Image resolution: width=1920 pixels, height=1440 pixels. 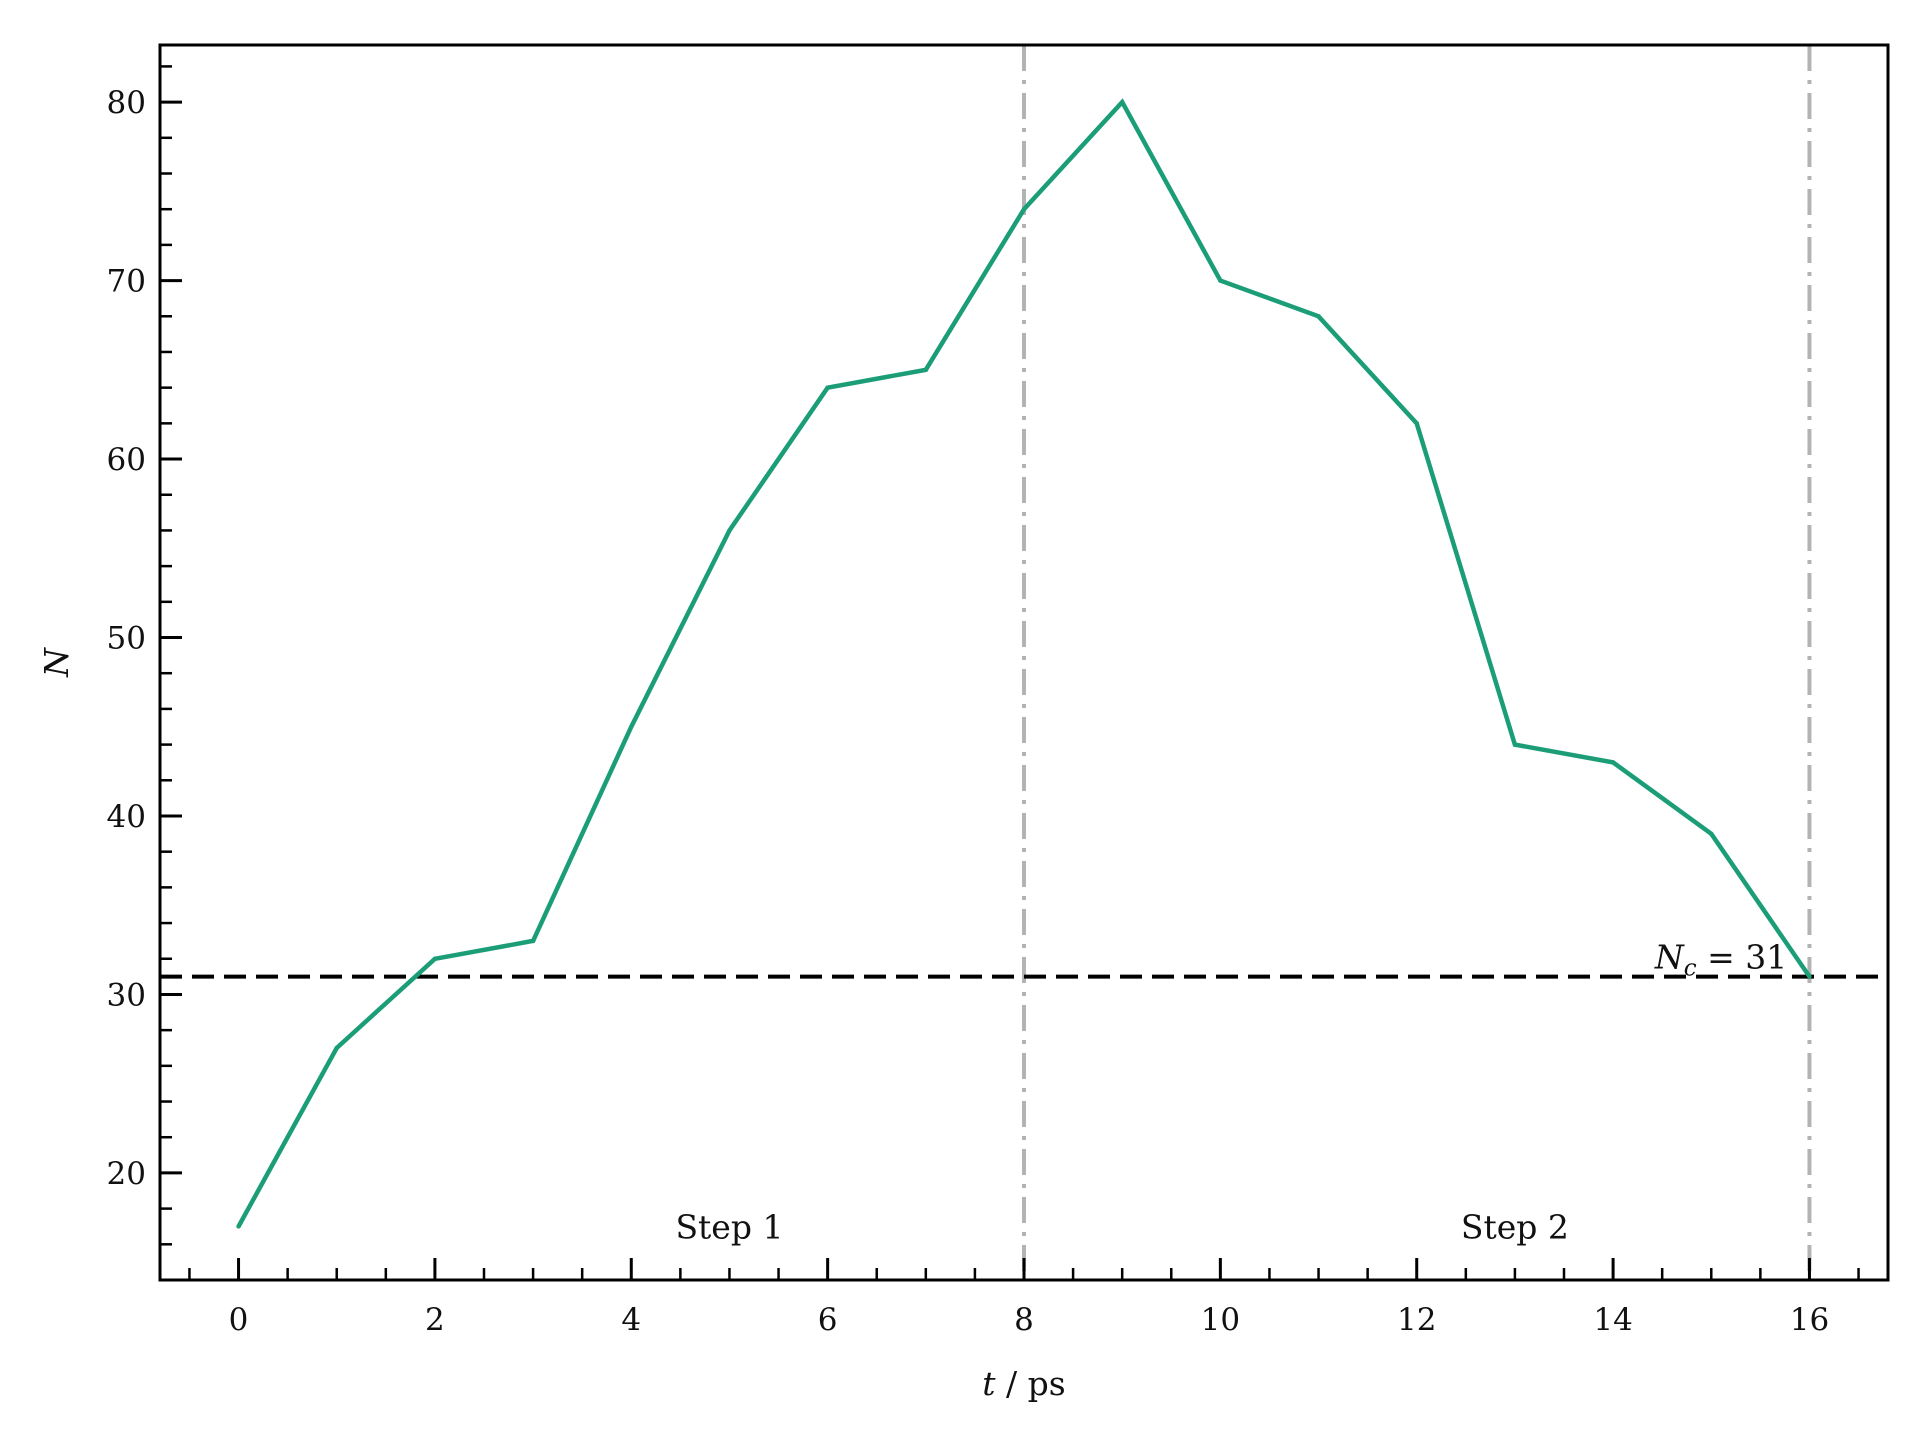 I want to click on y-tick-label: 20, so click(x=126, y=1174).